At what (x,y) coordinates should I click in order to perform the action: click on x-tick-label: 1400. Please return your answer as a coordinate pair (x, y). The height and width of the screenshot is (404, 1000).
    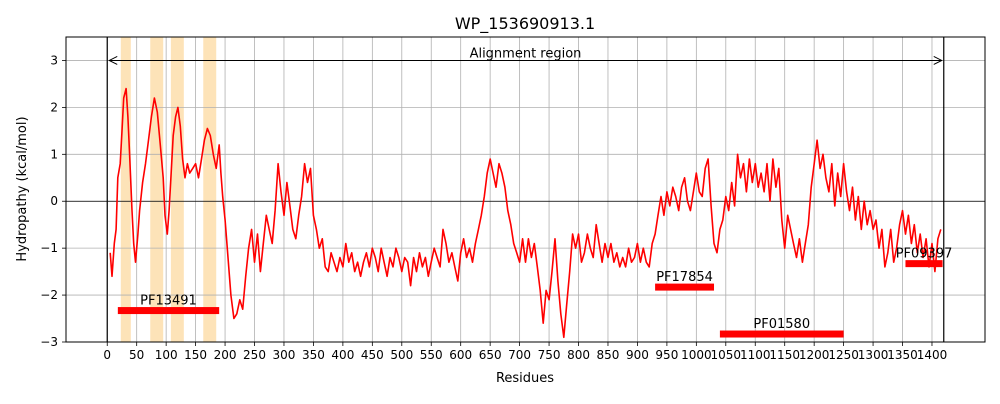
    Looking at the image, I should click on (932, 355).